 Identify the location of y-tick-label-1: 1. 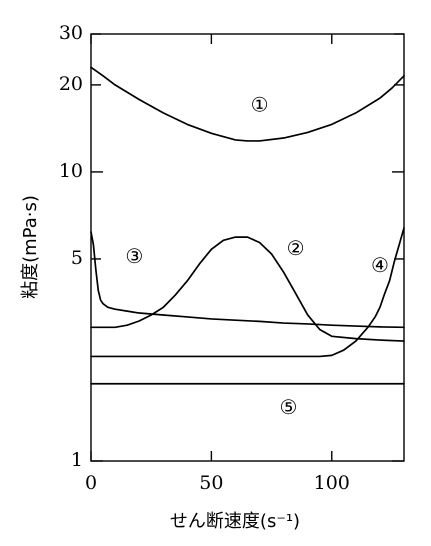
(77, 460).